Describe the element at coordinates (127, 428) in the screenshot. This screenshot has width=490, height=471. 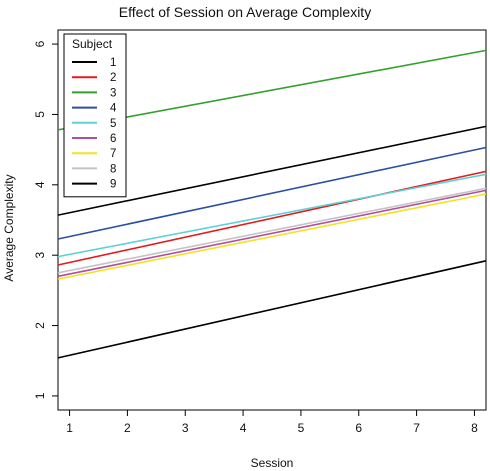
I see `x-tick-label: 2` at that location.